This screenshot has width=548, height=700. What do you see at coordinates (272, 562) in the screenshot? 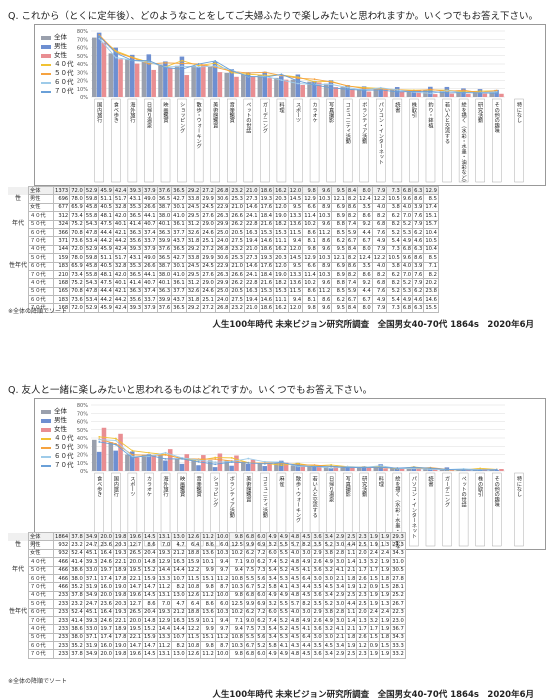
I see `table-cell: 7.4` at bounding box center [272, 562].